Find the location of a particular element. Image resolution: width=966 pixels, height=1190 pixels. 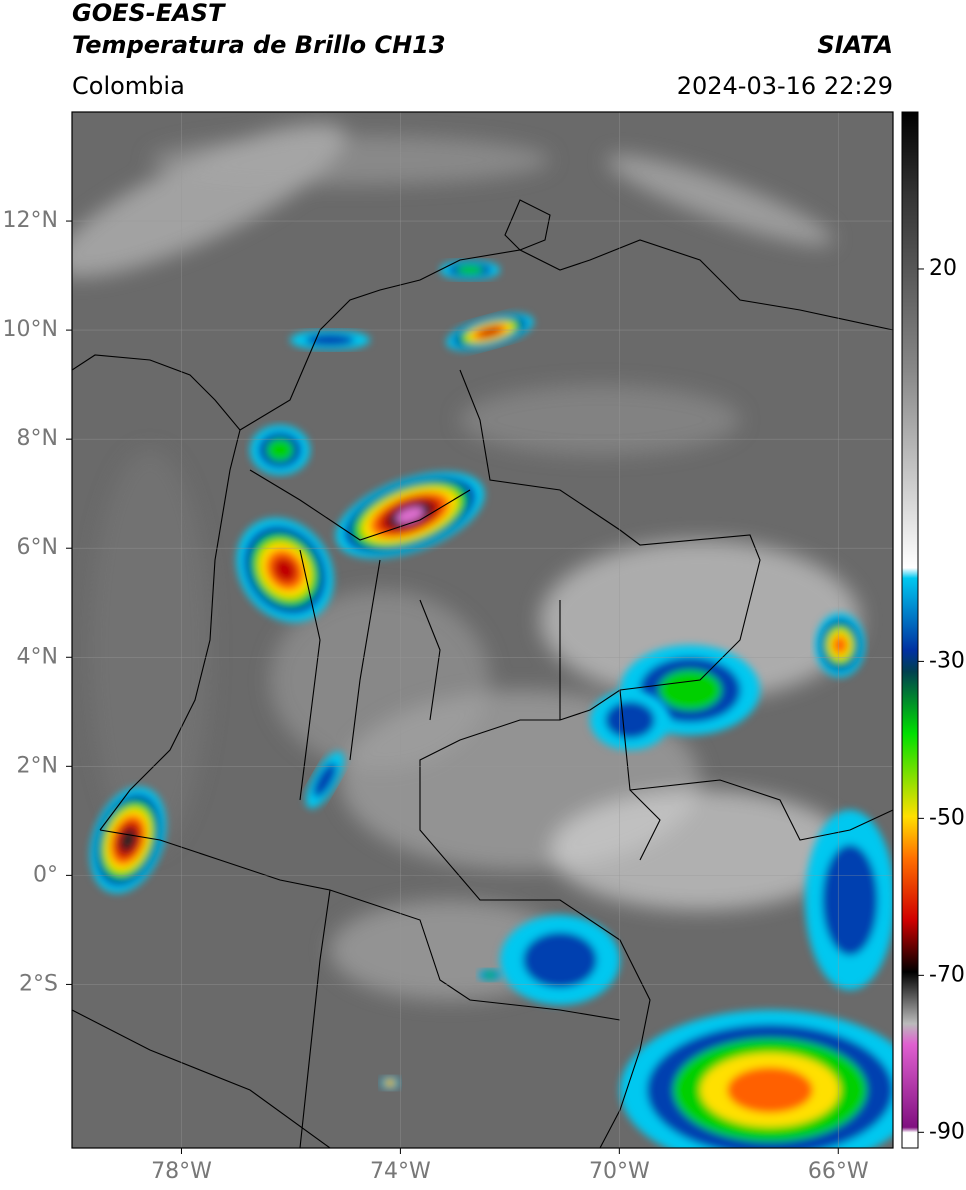

colorbar is located at coordinates (910, 630).